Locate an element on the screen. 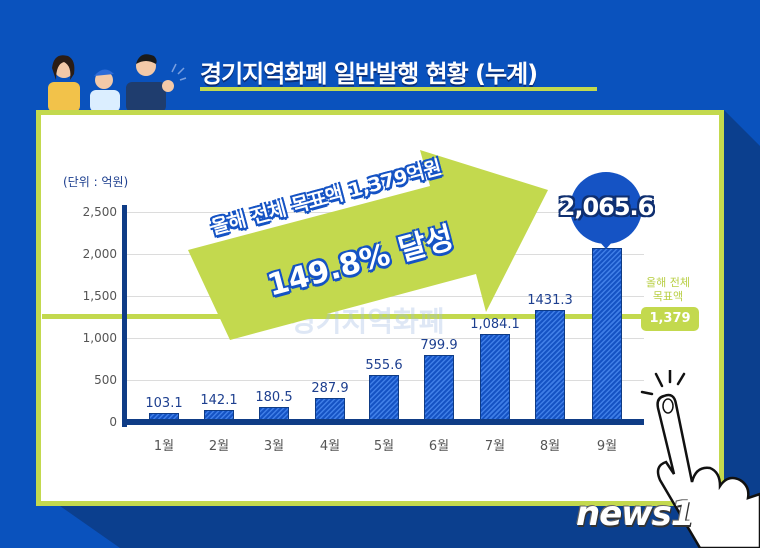 Image resolution: width=760 pixels, height=548 pixels. highlight-value: 2,065.6 is located at coordinates (606, 207).